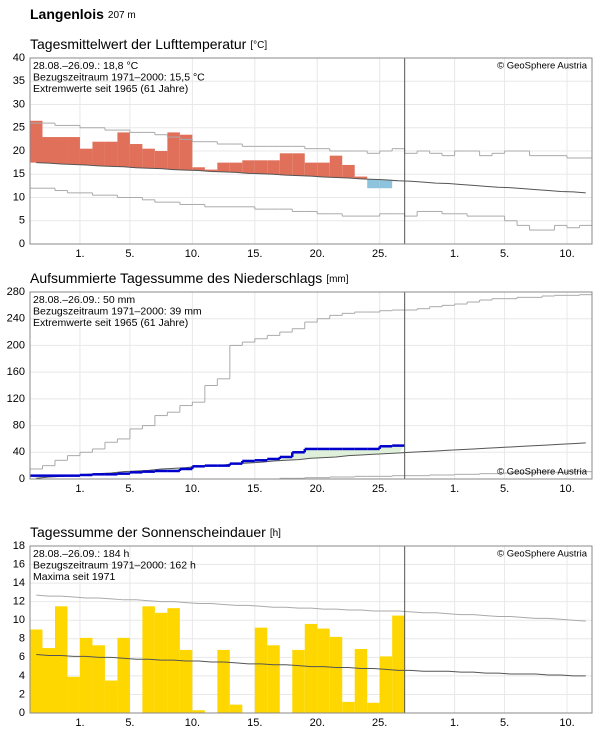 This screenshot has height=729, width=596. Describe the element at coordinates (275, 533) in the screenshot. I see `title-unit: [h]` at that location.